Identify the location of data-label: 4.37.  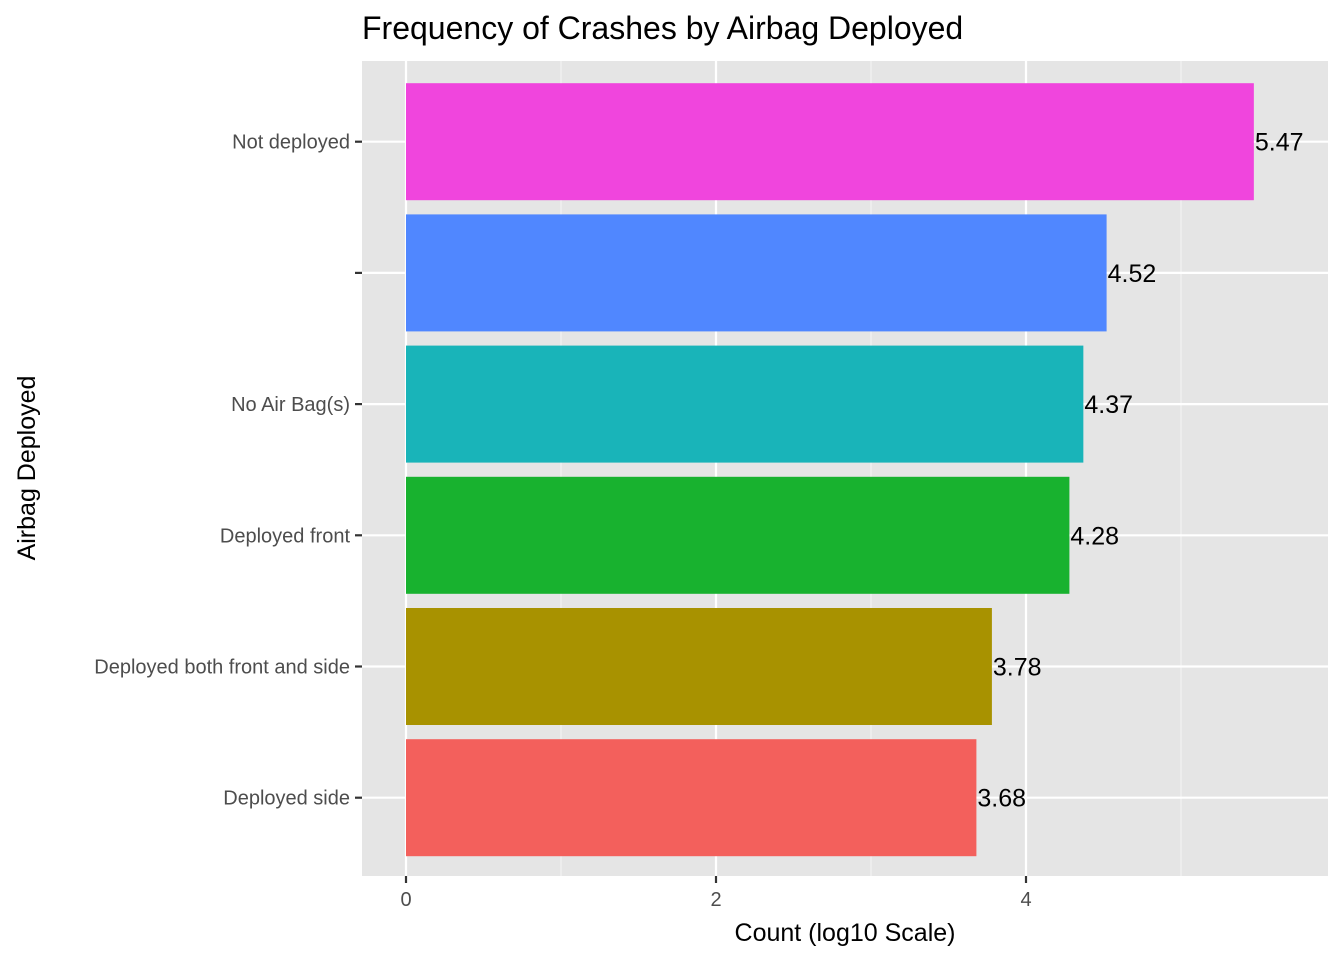
(1108, 405).